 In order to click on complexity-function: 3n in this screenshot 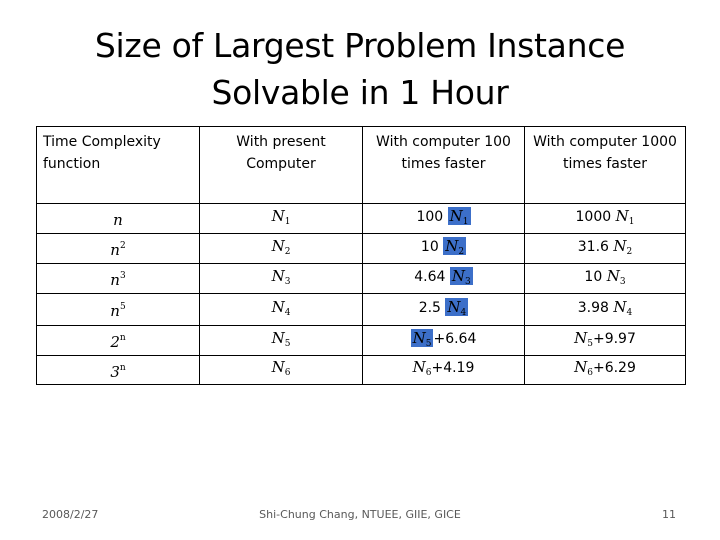, I will do `click(117, 372)`.